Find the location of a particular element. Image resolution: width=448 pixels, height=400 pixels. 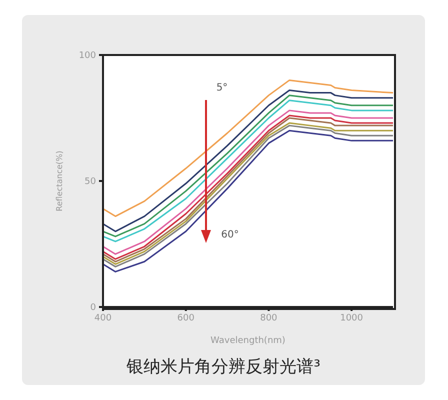

y-tick-label: 0 is located at coordinates (93, 308).